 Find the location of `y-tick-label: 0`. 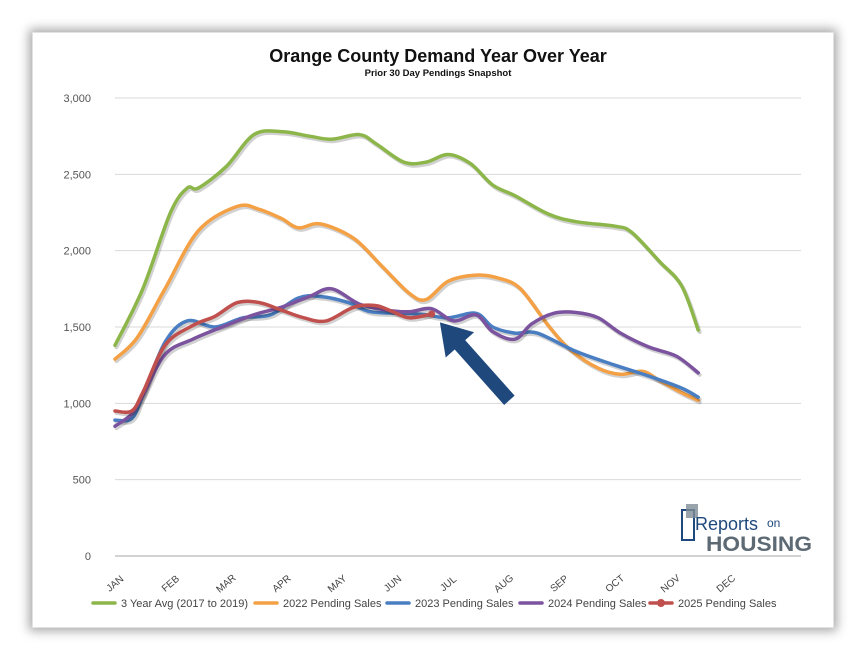

y-tick-label: 0 is located at coordinates (88, 557).